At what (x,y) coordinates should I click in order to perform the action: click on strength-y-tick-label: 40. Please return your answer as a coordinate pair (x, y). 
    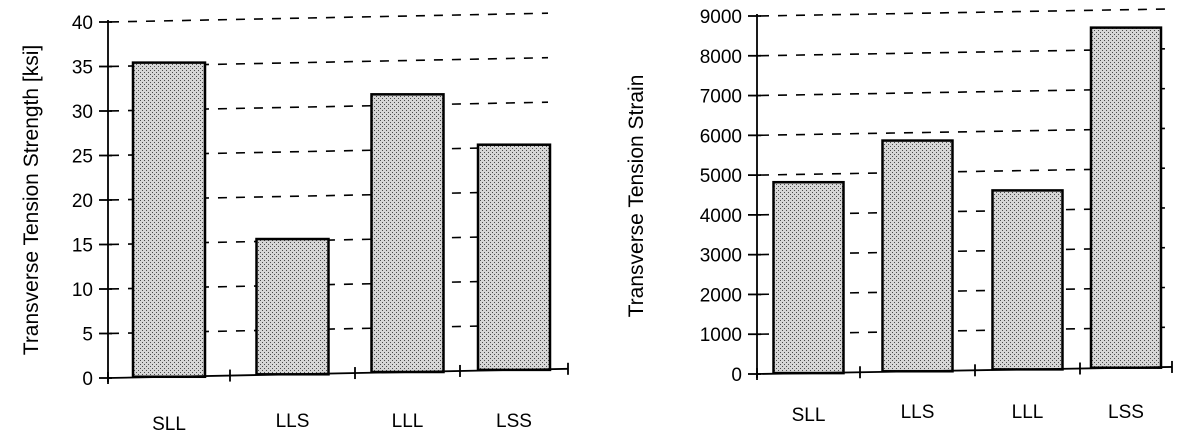
    Looking at the image, I should click on (82, 23).